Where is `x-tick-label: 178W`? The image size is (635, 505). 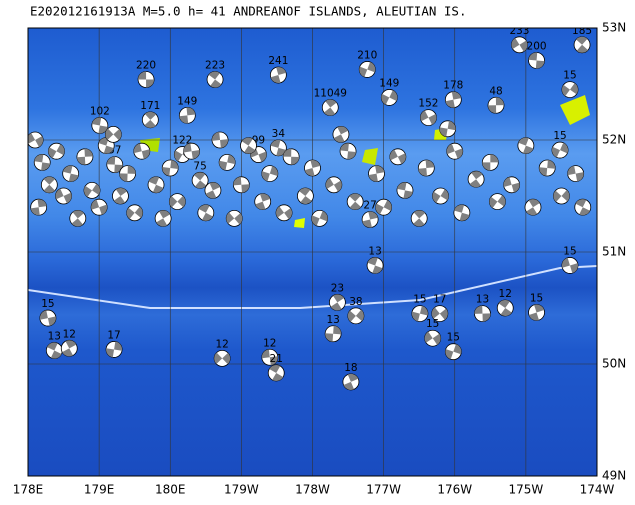
x-tick-label: 178W is located at coordinates (312, 490).